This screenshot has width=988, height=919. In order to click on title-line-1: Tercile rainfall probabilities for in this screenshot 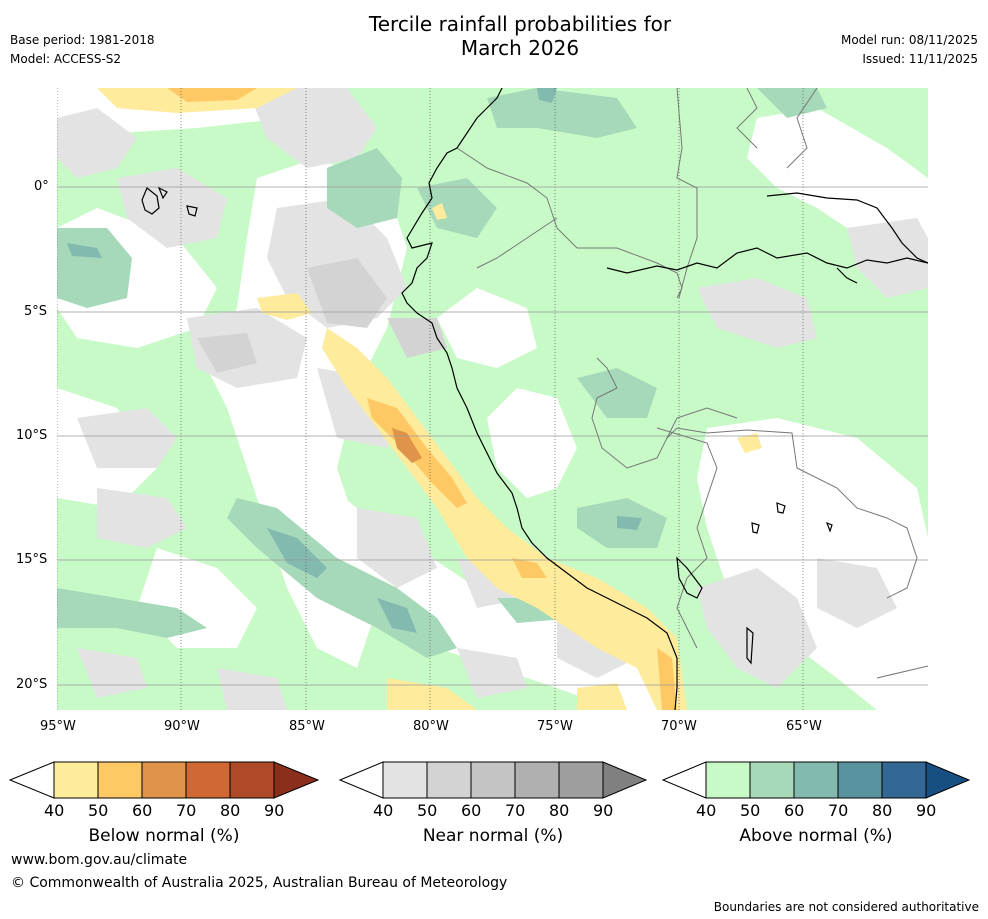, I will do `click(520, 24)`.